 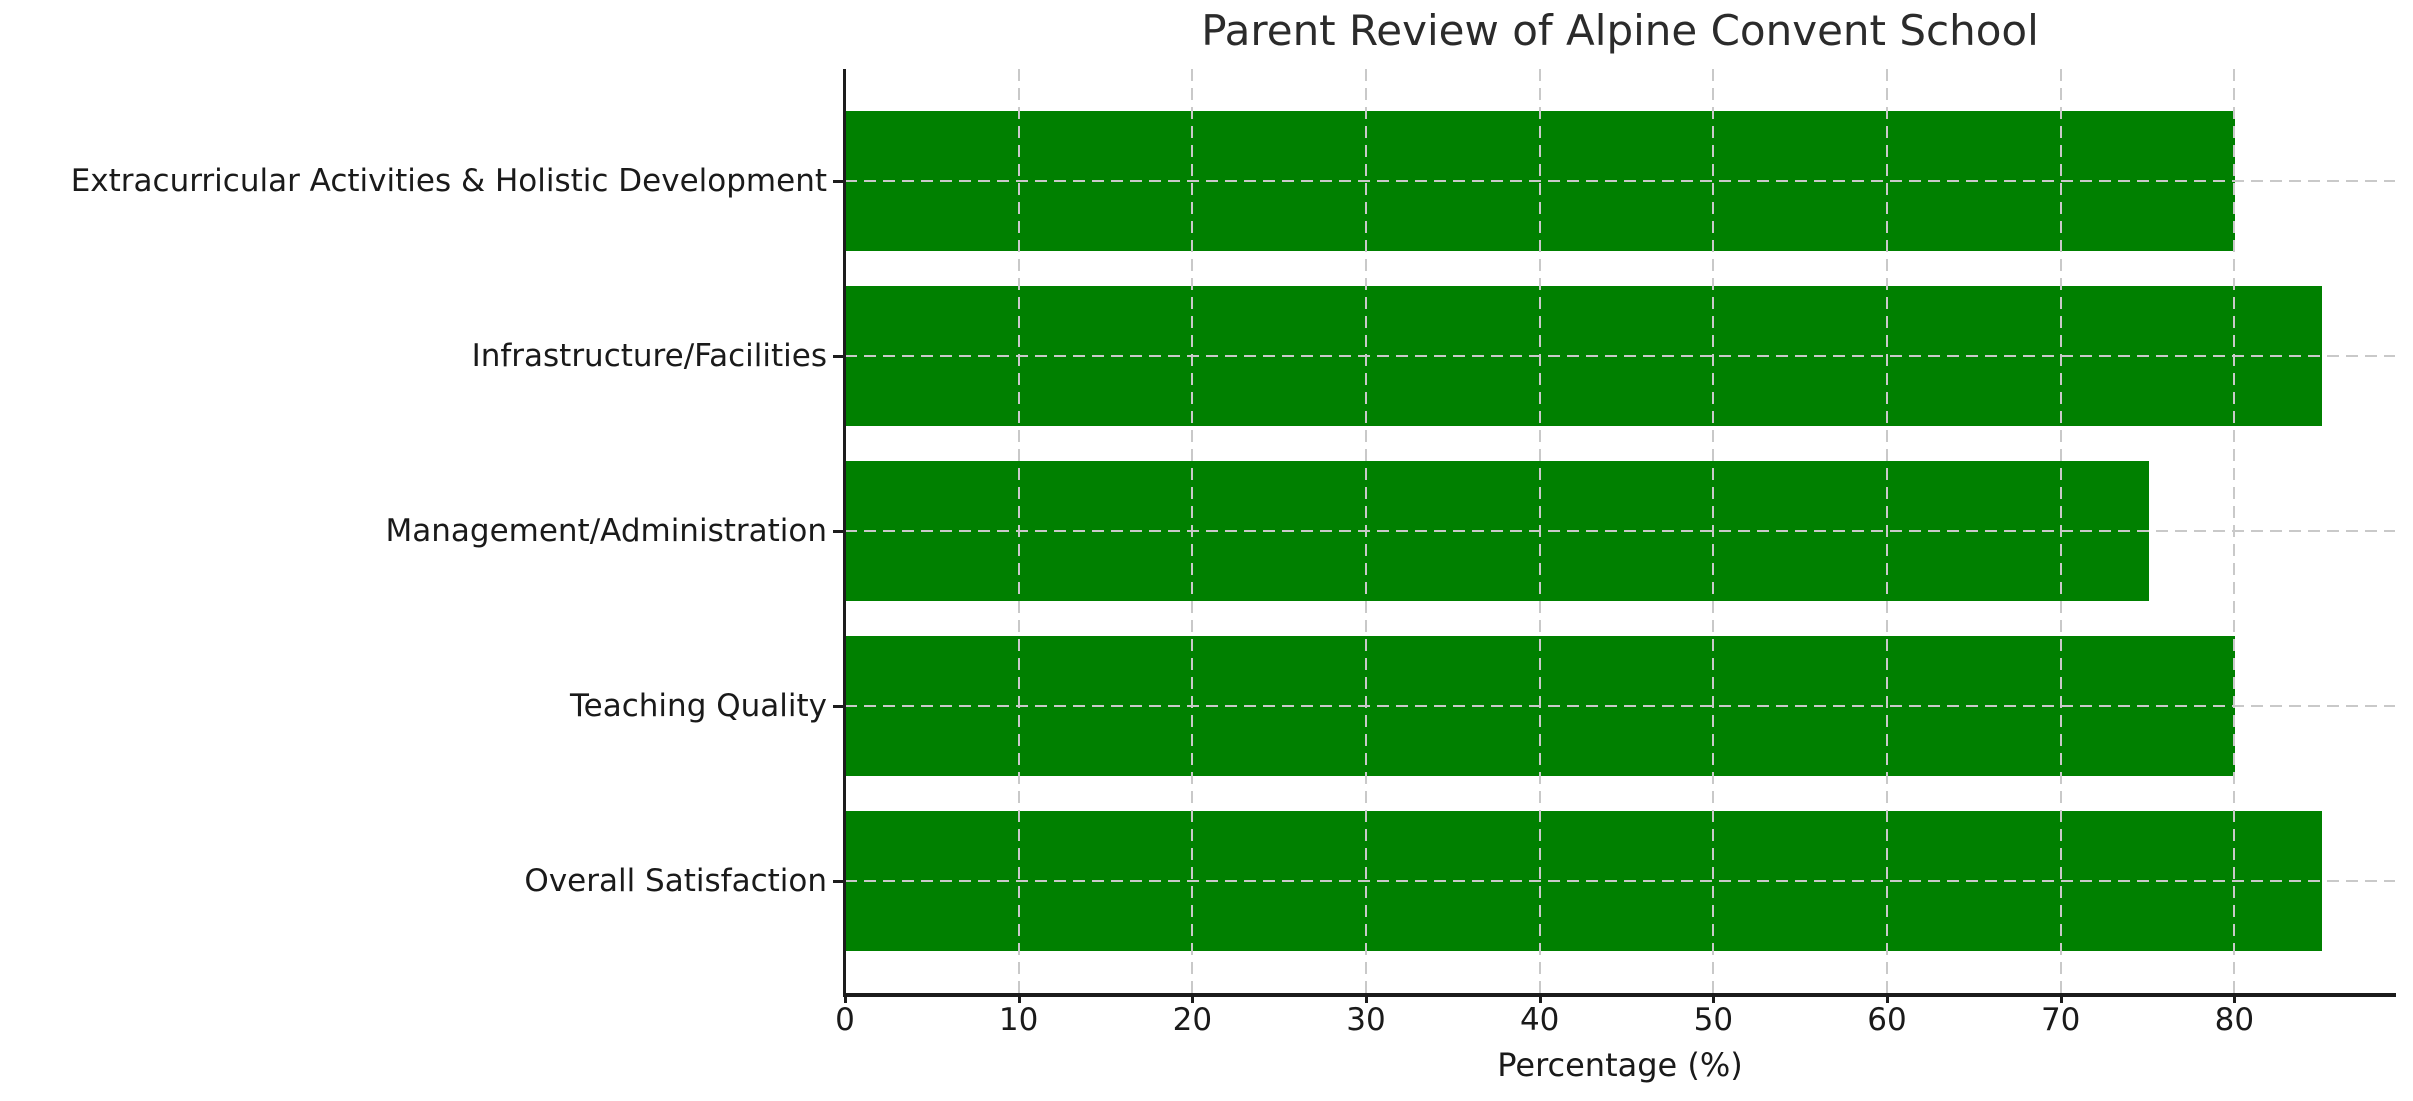 What do you see at coordinates (675, 881) in the screenshot?
I see `y-tick-label: Overall Satisfaction` at bounding box center [675, 881].